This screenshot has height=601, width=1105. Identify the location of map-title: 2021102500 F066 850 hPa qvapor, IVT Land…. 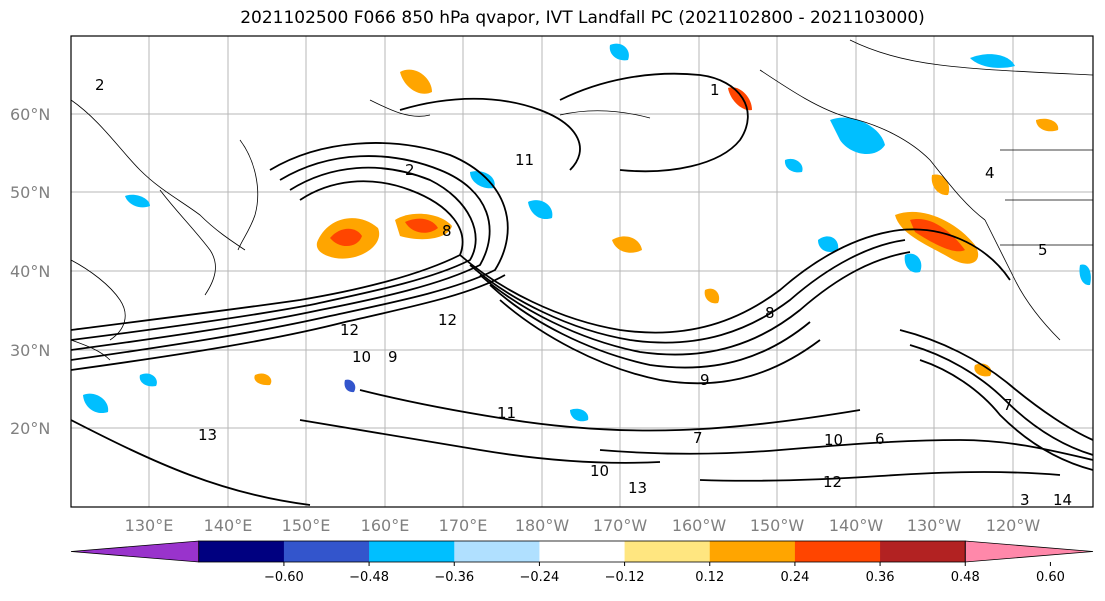
(582, 18).